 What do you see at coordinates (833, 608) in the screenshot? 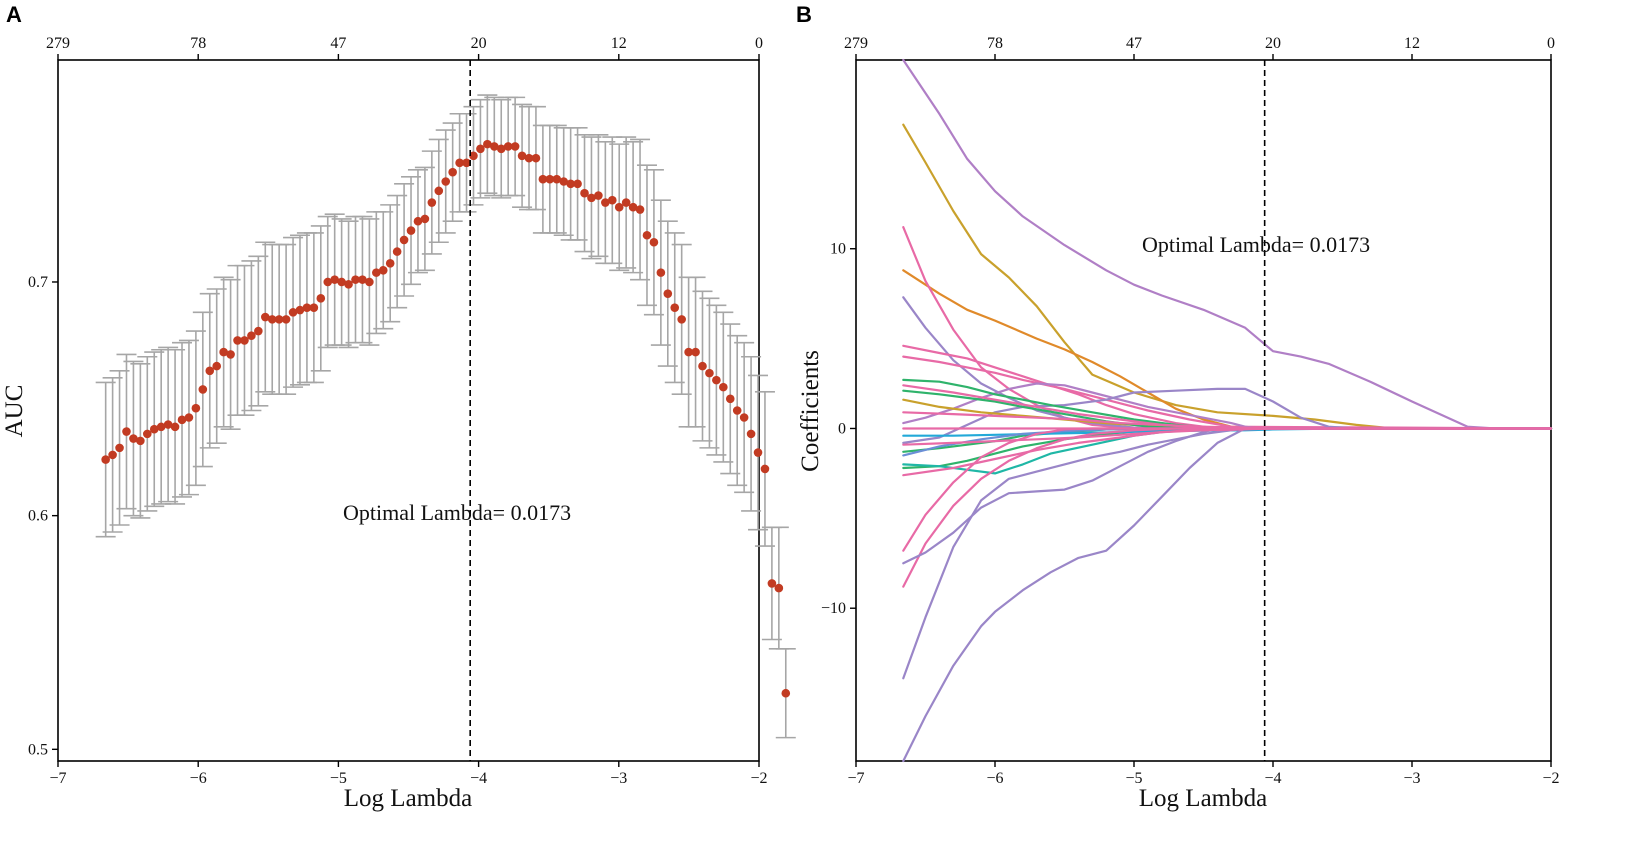
I see `y-tick-label: −10` at bounding box center [833, 608].